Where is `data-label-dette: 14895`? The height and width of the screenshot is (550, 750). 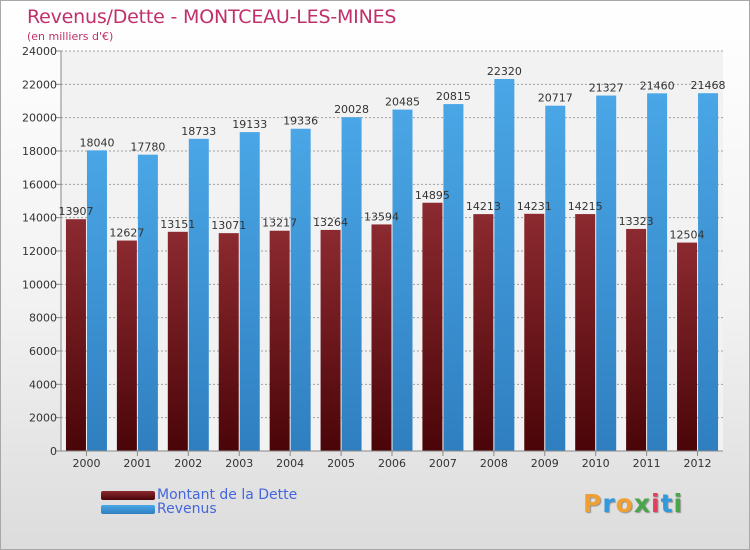
data-label-dette: 14895 is located at coordinates (432, 195).